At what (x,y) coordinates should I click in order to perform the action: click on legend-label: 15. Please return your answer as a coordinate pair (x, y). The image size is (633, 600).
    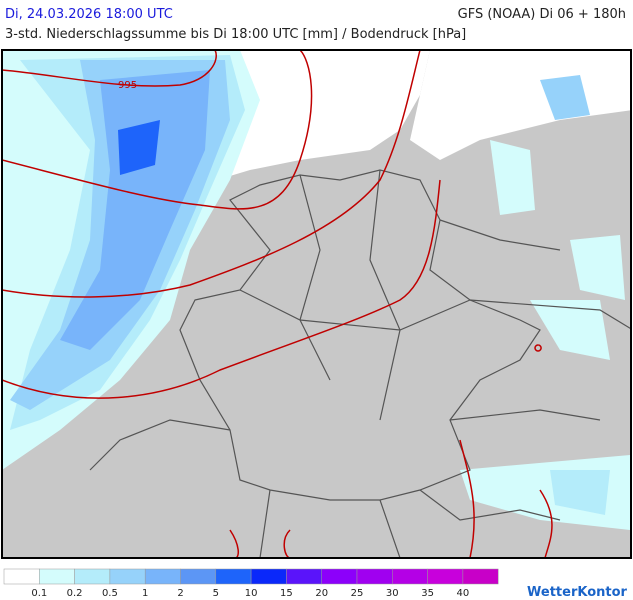
    Looking at the image, I should click on (286, 593).